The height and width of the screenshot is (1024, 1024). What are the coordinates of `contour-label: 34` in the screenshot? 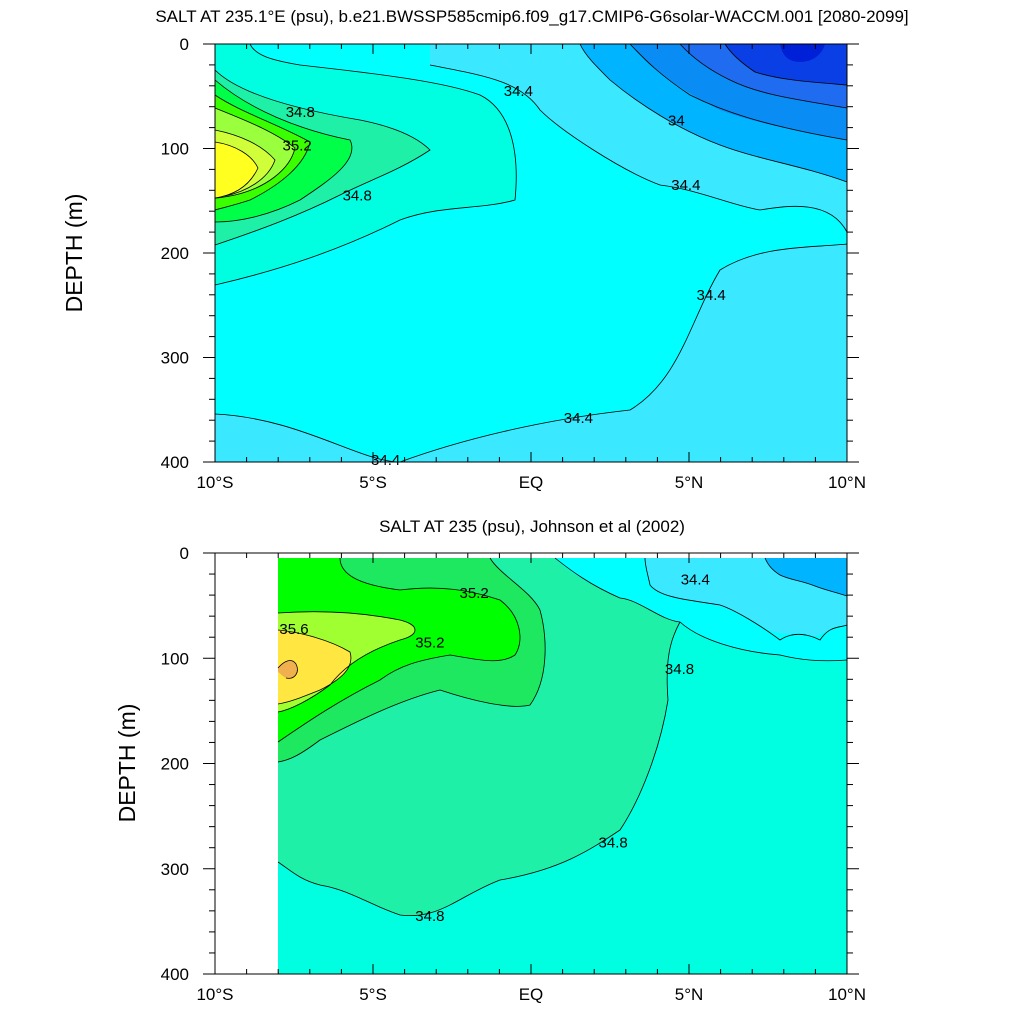 It's located at (676, 120).